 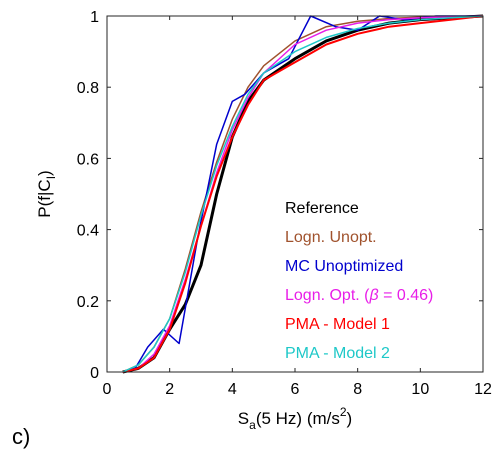 What do you see at coordinates (232, 389) in the screenshot?
I see `x-tick-label: 4` at bounding box center [232, 389].